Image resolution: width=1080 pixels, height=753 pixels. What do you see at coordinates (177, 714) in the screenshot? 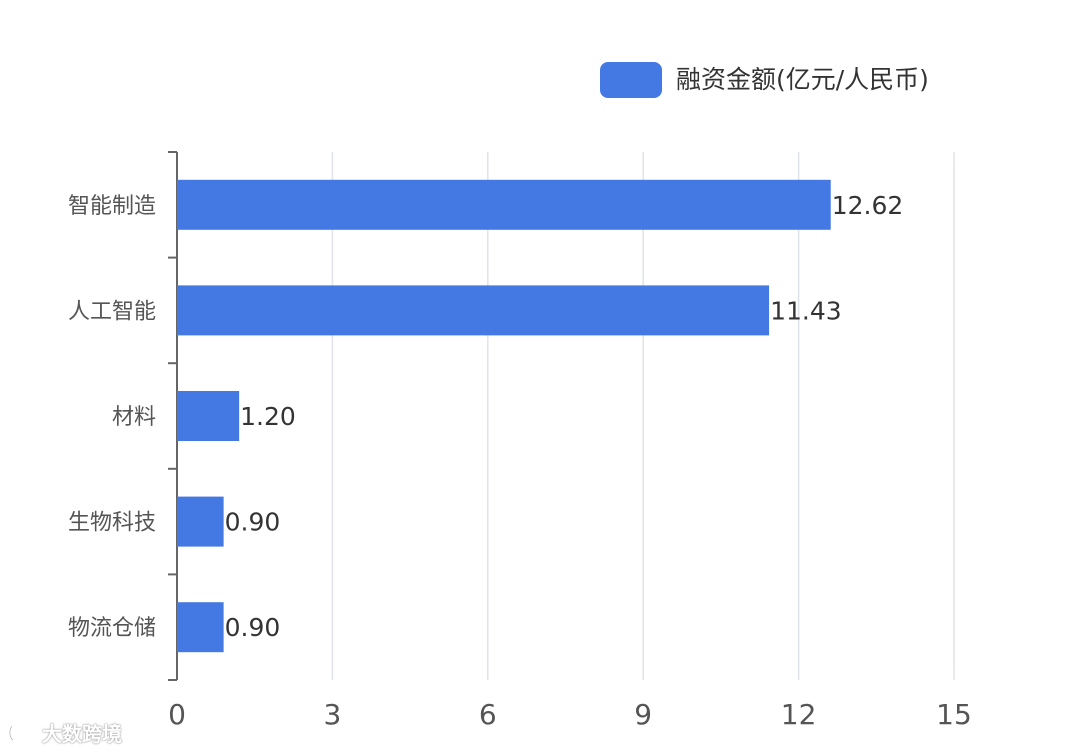
I see `x-tick-label: 0` at bounding box center [177, 714].